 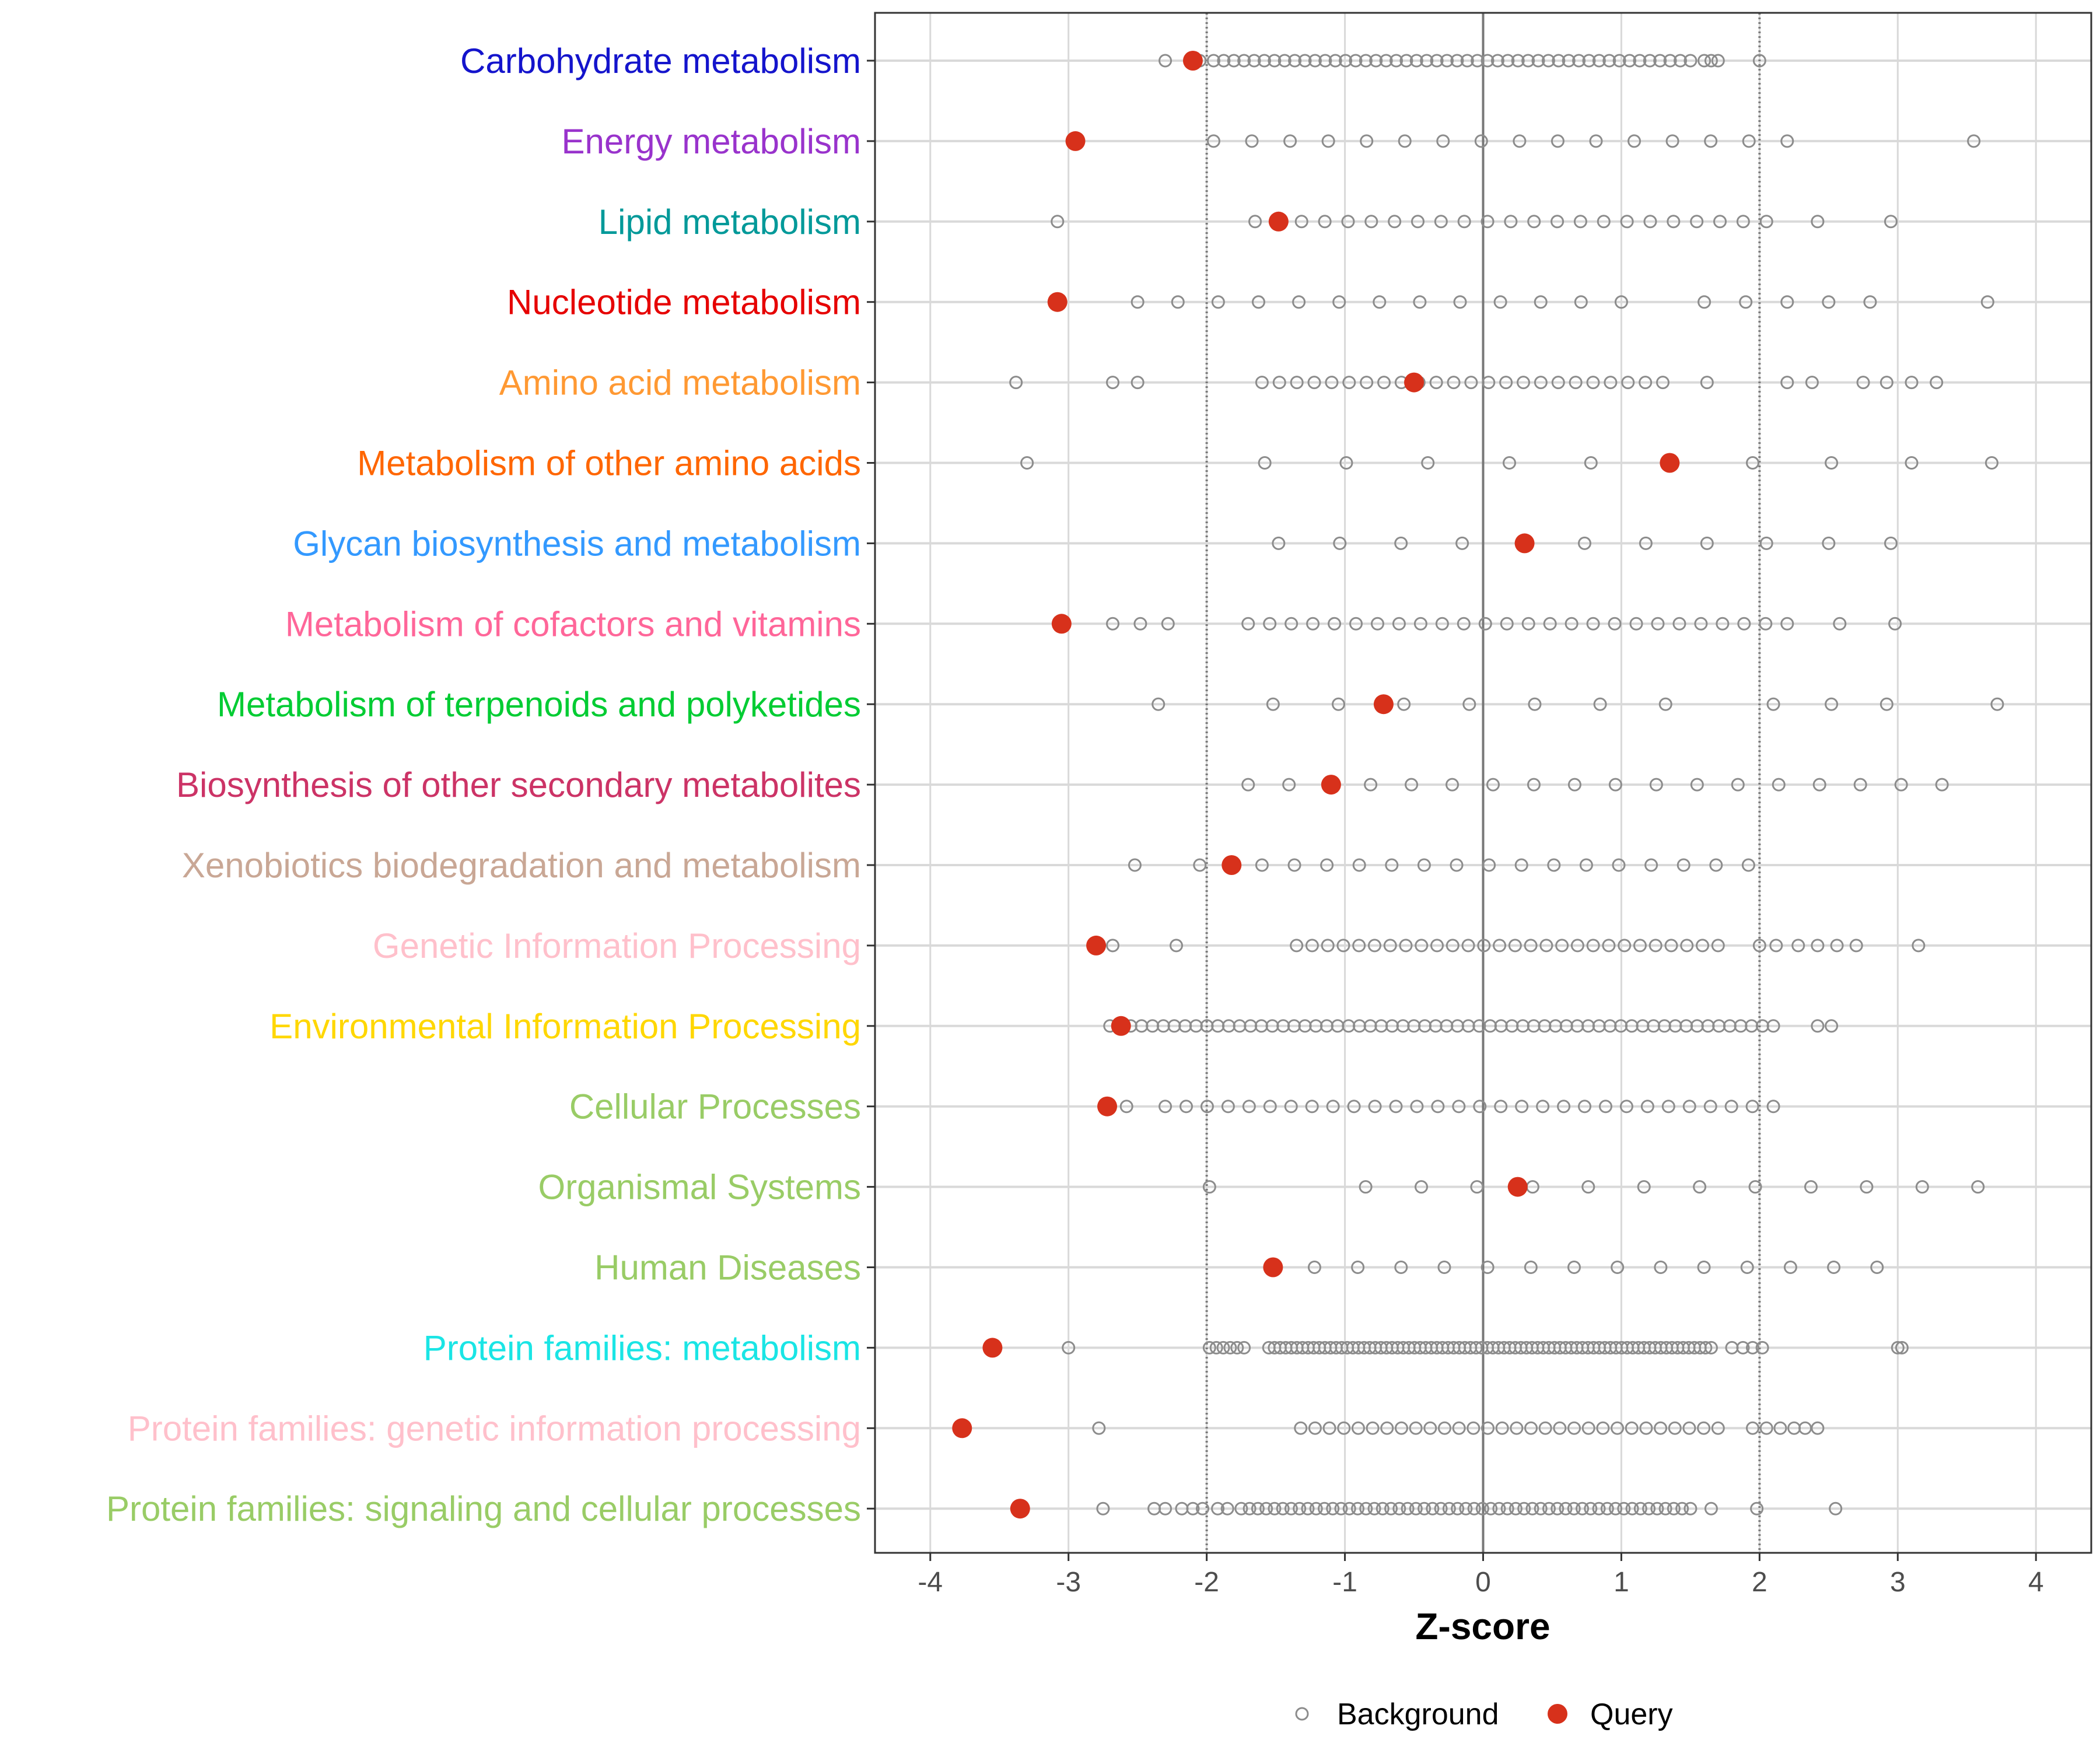 What do you see at coordinates (1631, 1714) in the screenshot?
I see `legend-query-label: Query` at bounding box center [1631, 1714].